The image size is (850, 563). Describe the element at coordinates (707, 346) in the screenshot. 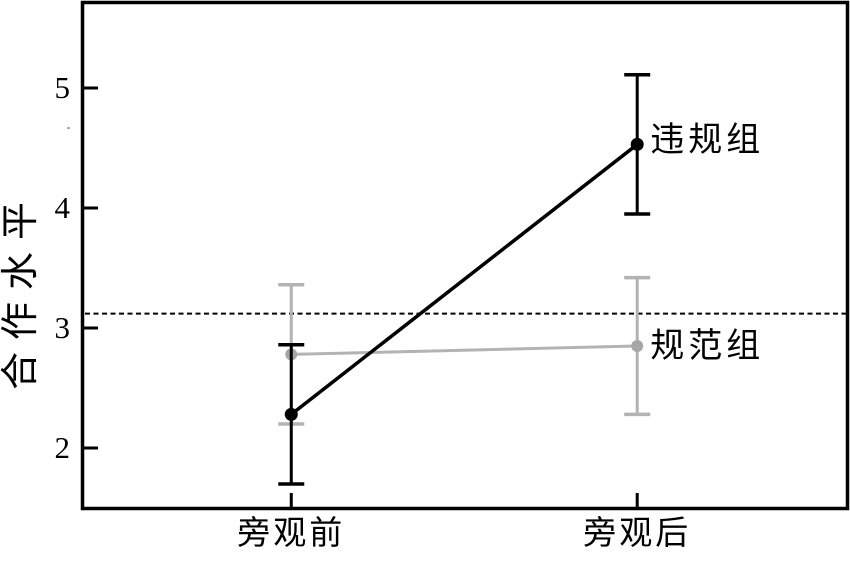

I see `series-label-norm-group: 规范组` at that location.